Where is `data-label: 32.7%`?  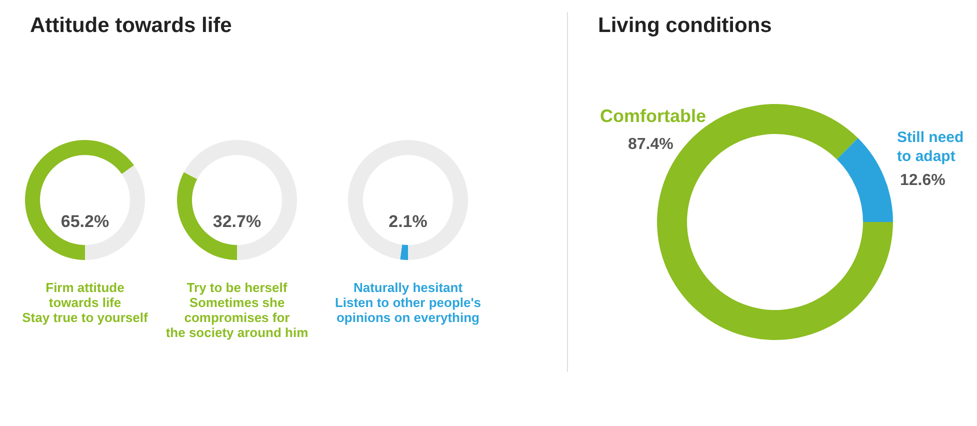 data-label: 32.7% is located at coordinates (237, 222).